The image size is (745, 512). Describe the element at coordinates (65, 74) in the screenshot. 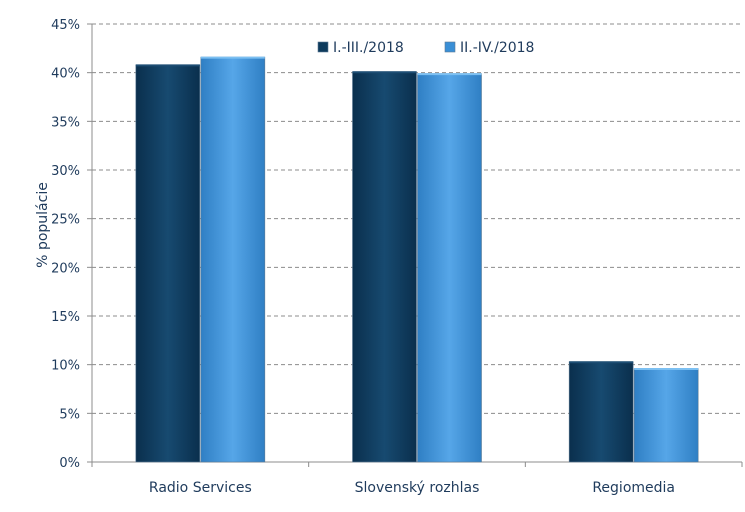

I see `y-tick-label-8: 40%` at that location.